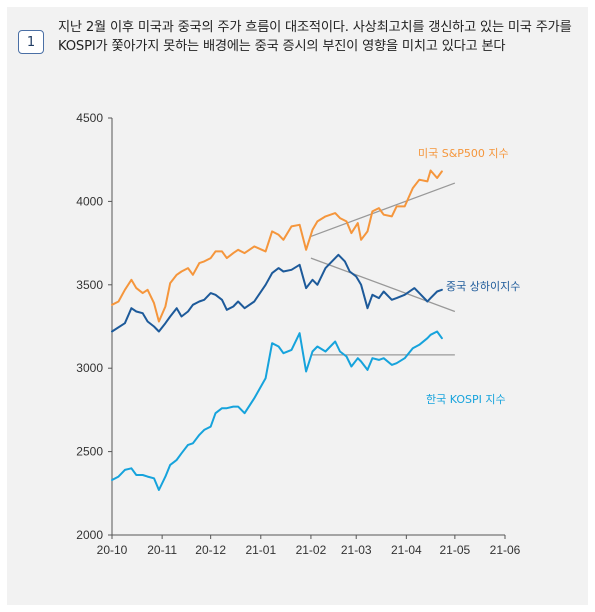 This screenshot has height=612, width=595. What do you see at coordinates (455, 550) in the screenshot?
I see `x-tick-label: 21-05` at bounding box center [455, 550].